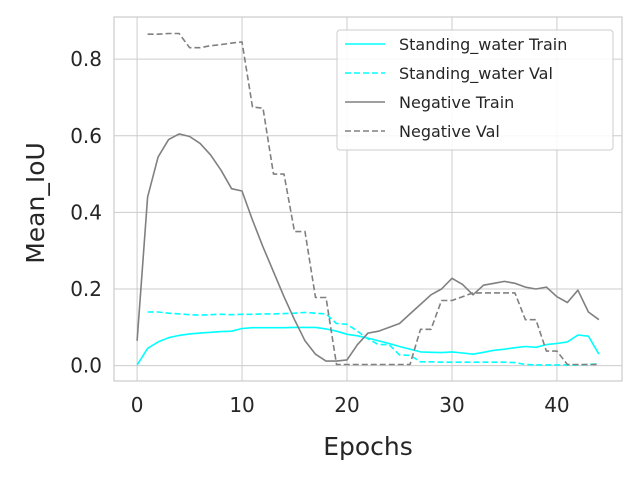  I want to click on y-tick-labels: 0.0 0.2 0.4 0.6 0.8, so click(86, 212).